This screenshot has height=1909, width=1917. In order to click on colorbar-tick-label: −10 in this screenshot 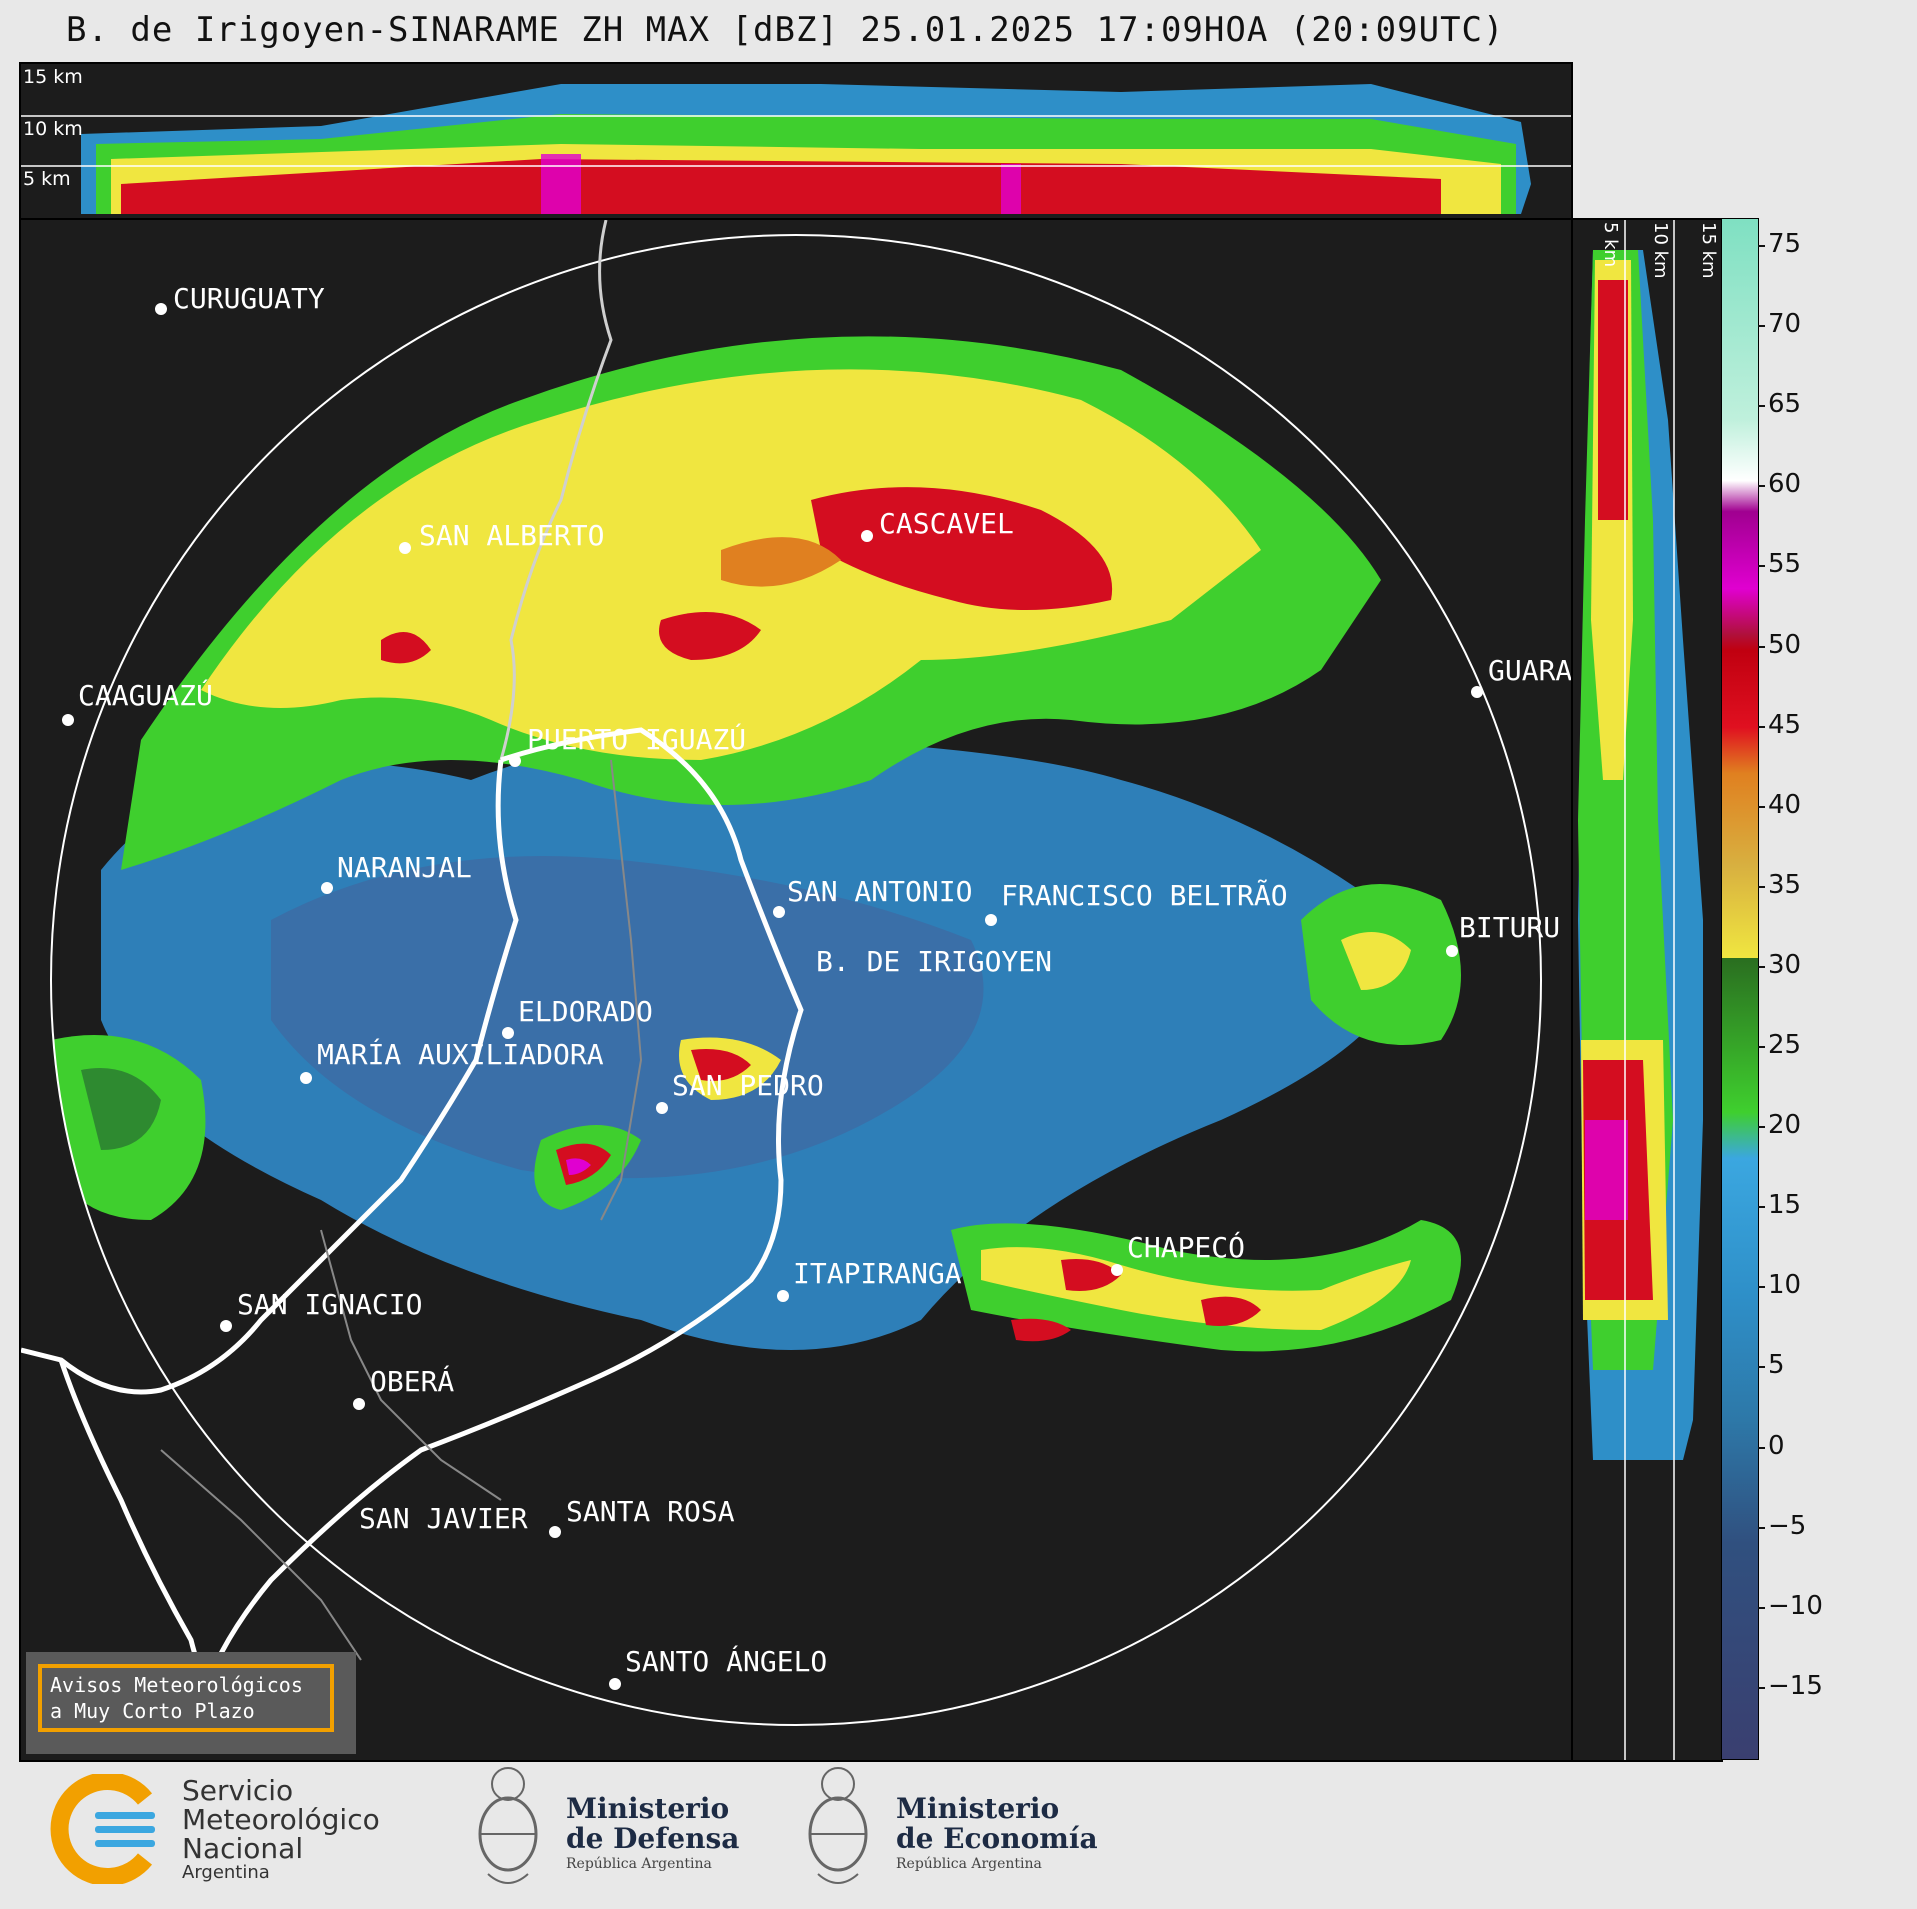, I will do `click(1795, 1605)`.